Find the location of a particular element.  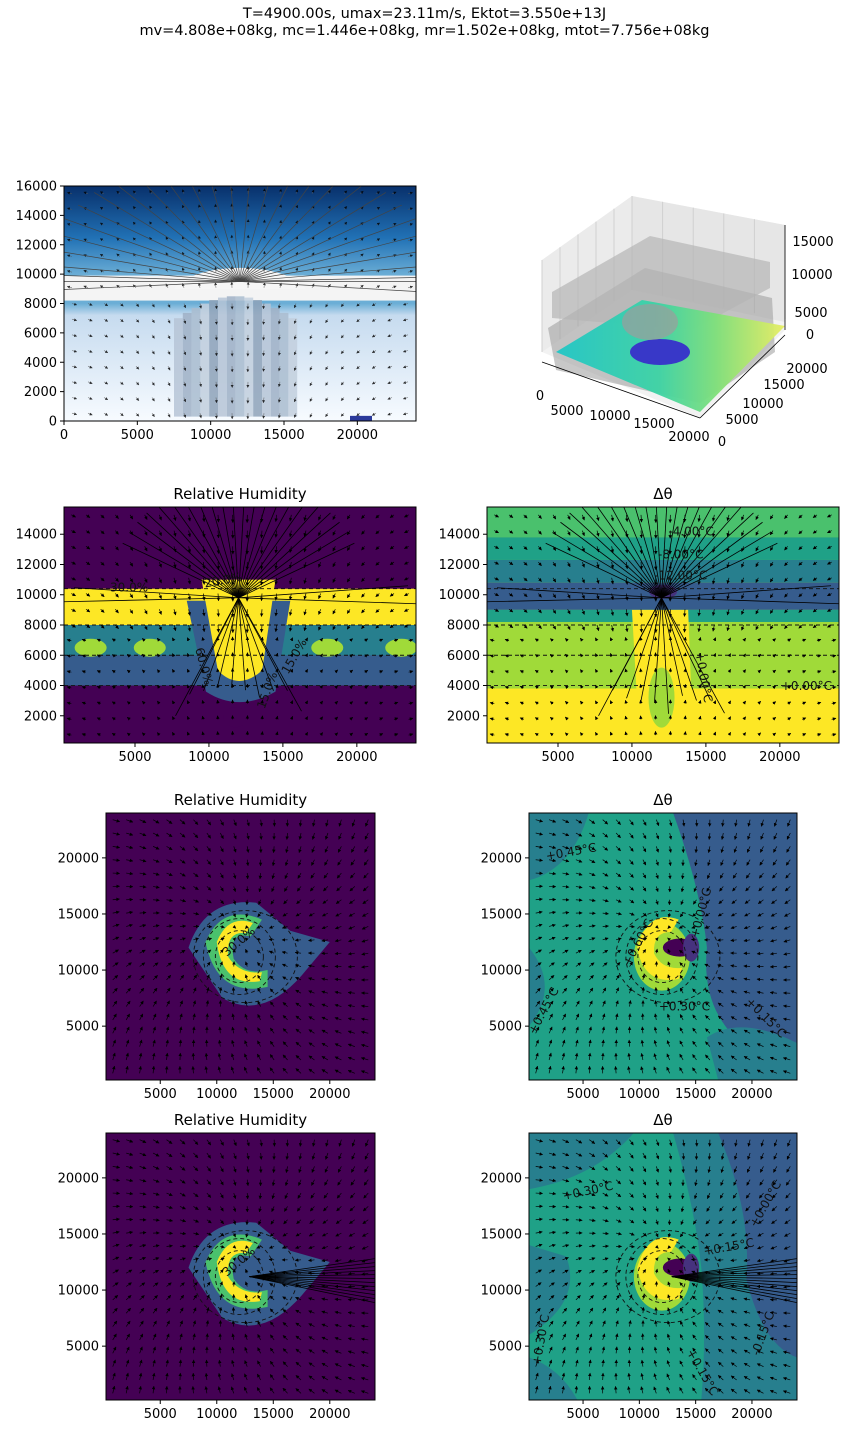

contour-label: -8.00°C is located at coordinates (680, 554).